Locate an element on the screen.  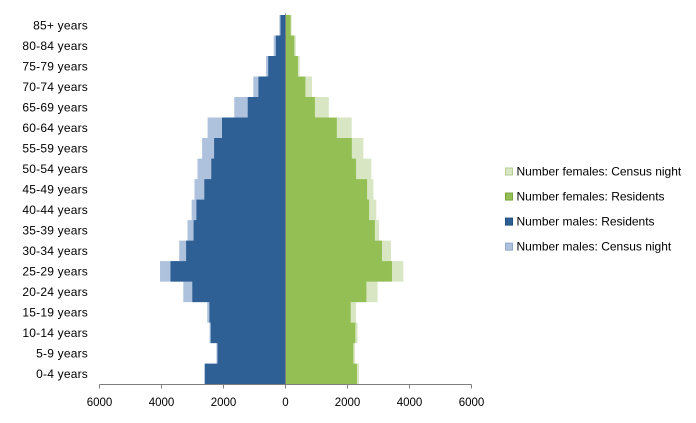
svg-text: 5-9 years is located at coordinates (62, 353).